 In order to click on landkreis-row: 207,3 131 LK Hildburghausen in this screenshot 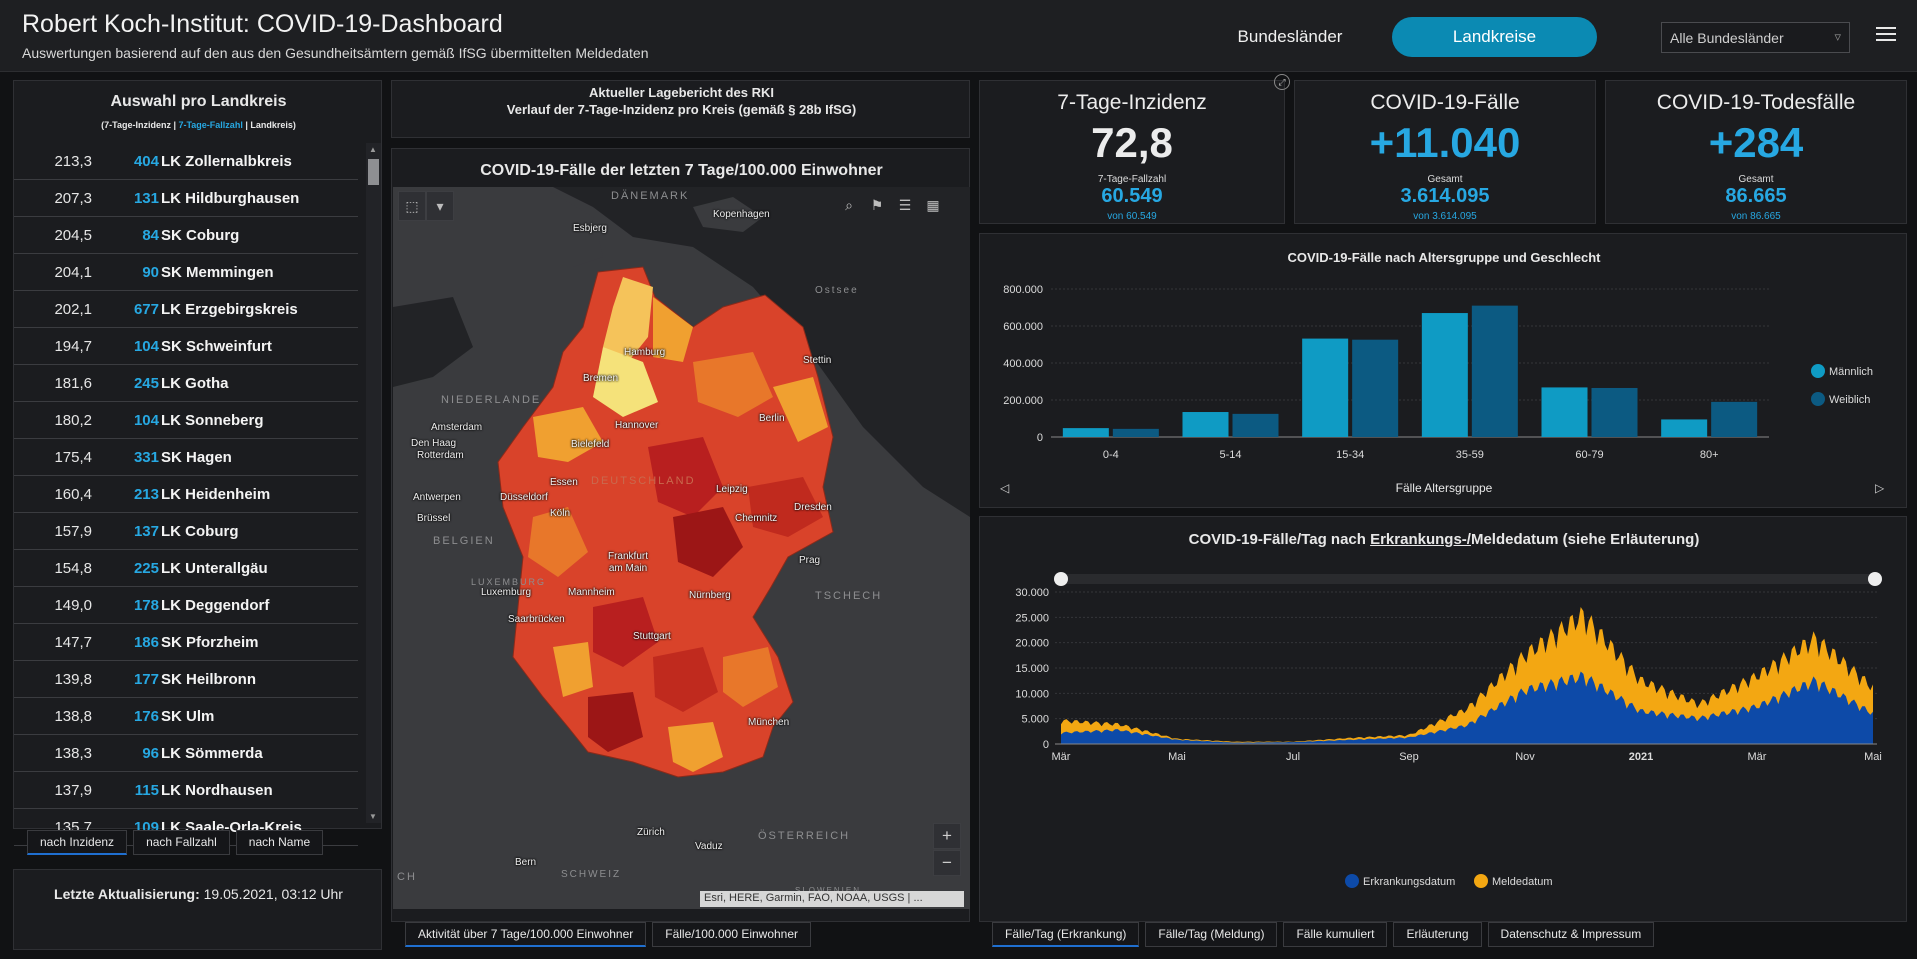, I will do `click(186, 198)`.